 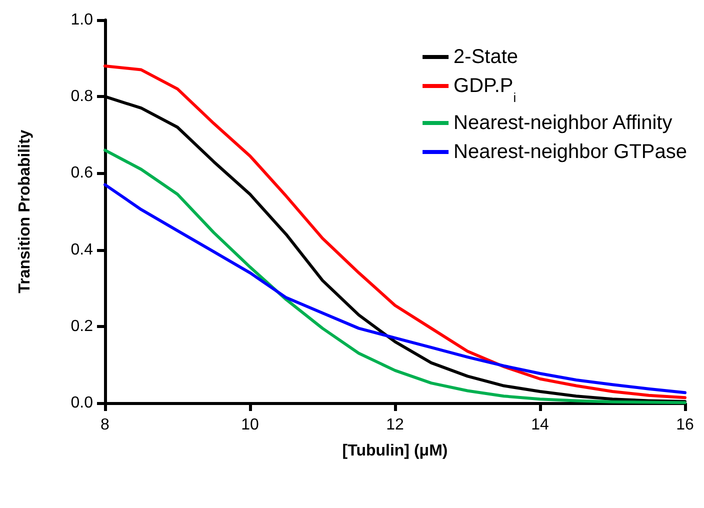 I want to click on y-tick-label: 0.6, so click(x=82, y=173).